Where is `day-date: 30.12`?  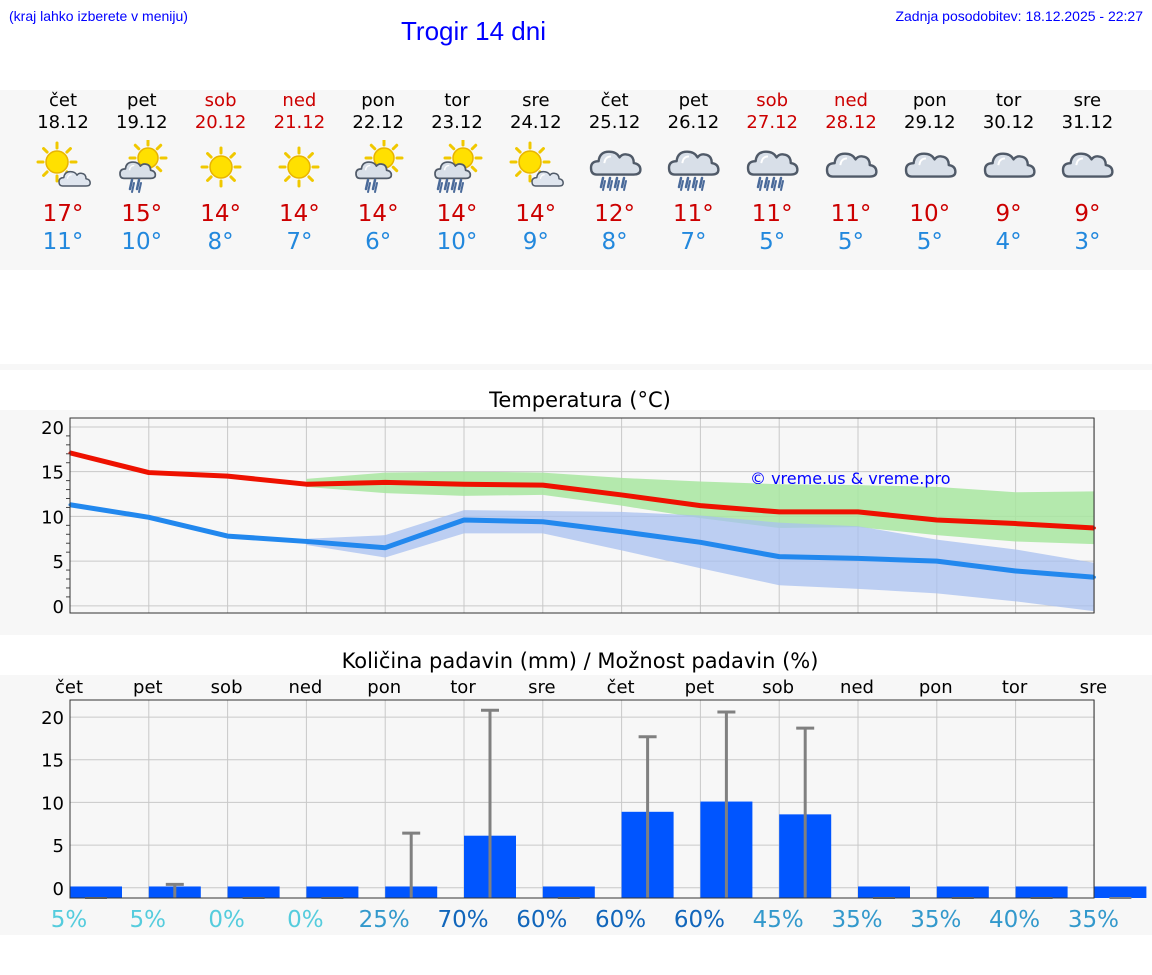 day-date: 30.12 is located at coordinates (1008, 122).